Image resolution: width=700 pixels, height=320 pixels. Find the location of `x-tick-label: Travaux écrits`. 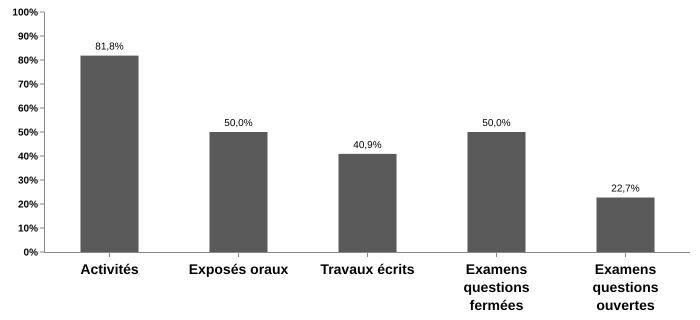

x-tick-label: Travaux écrits is located at coordinates (367, 268).